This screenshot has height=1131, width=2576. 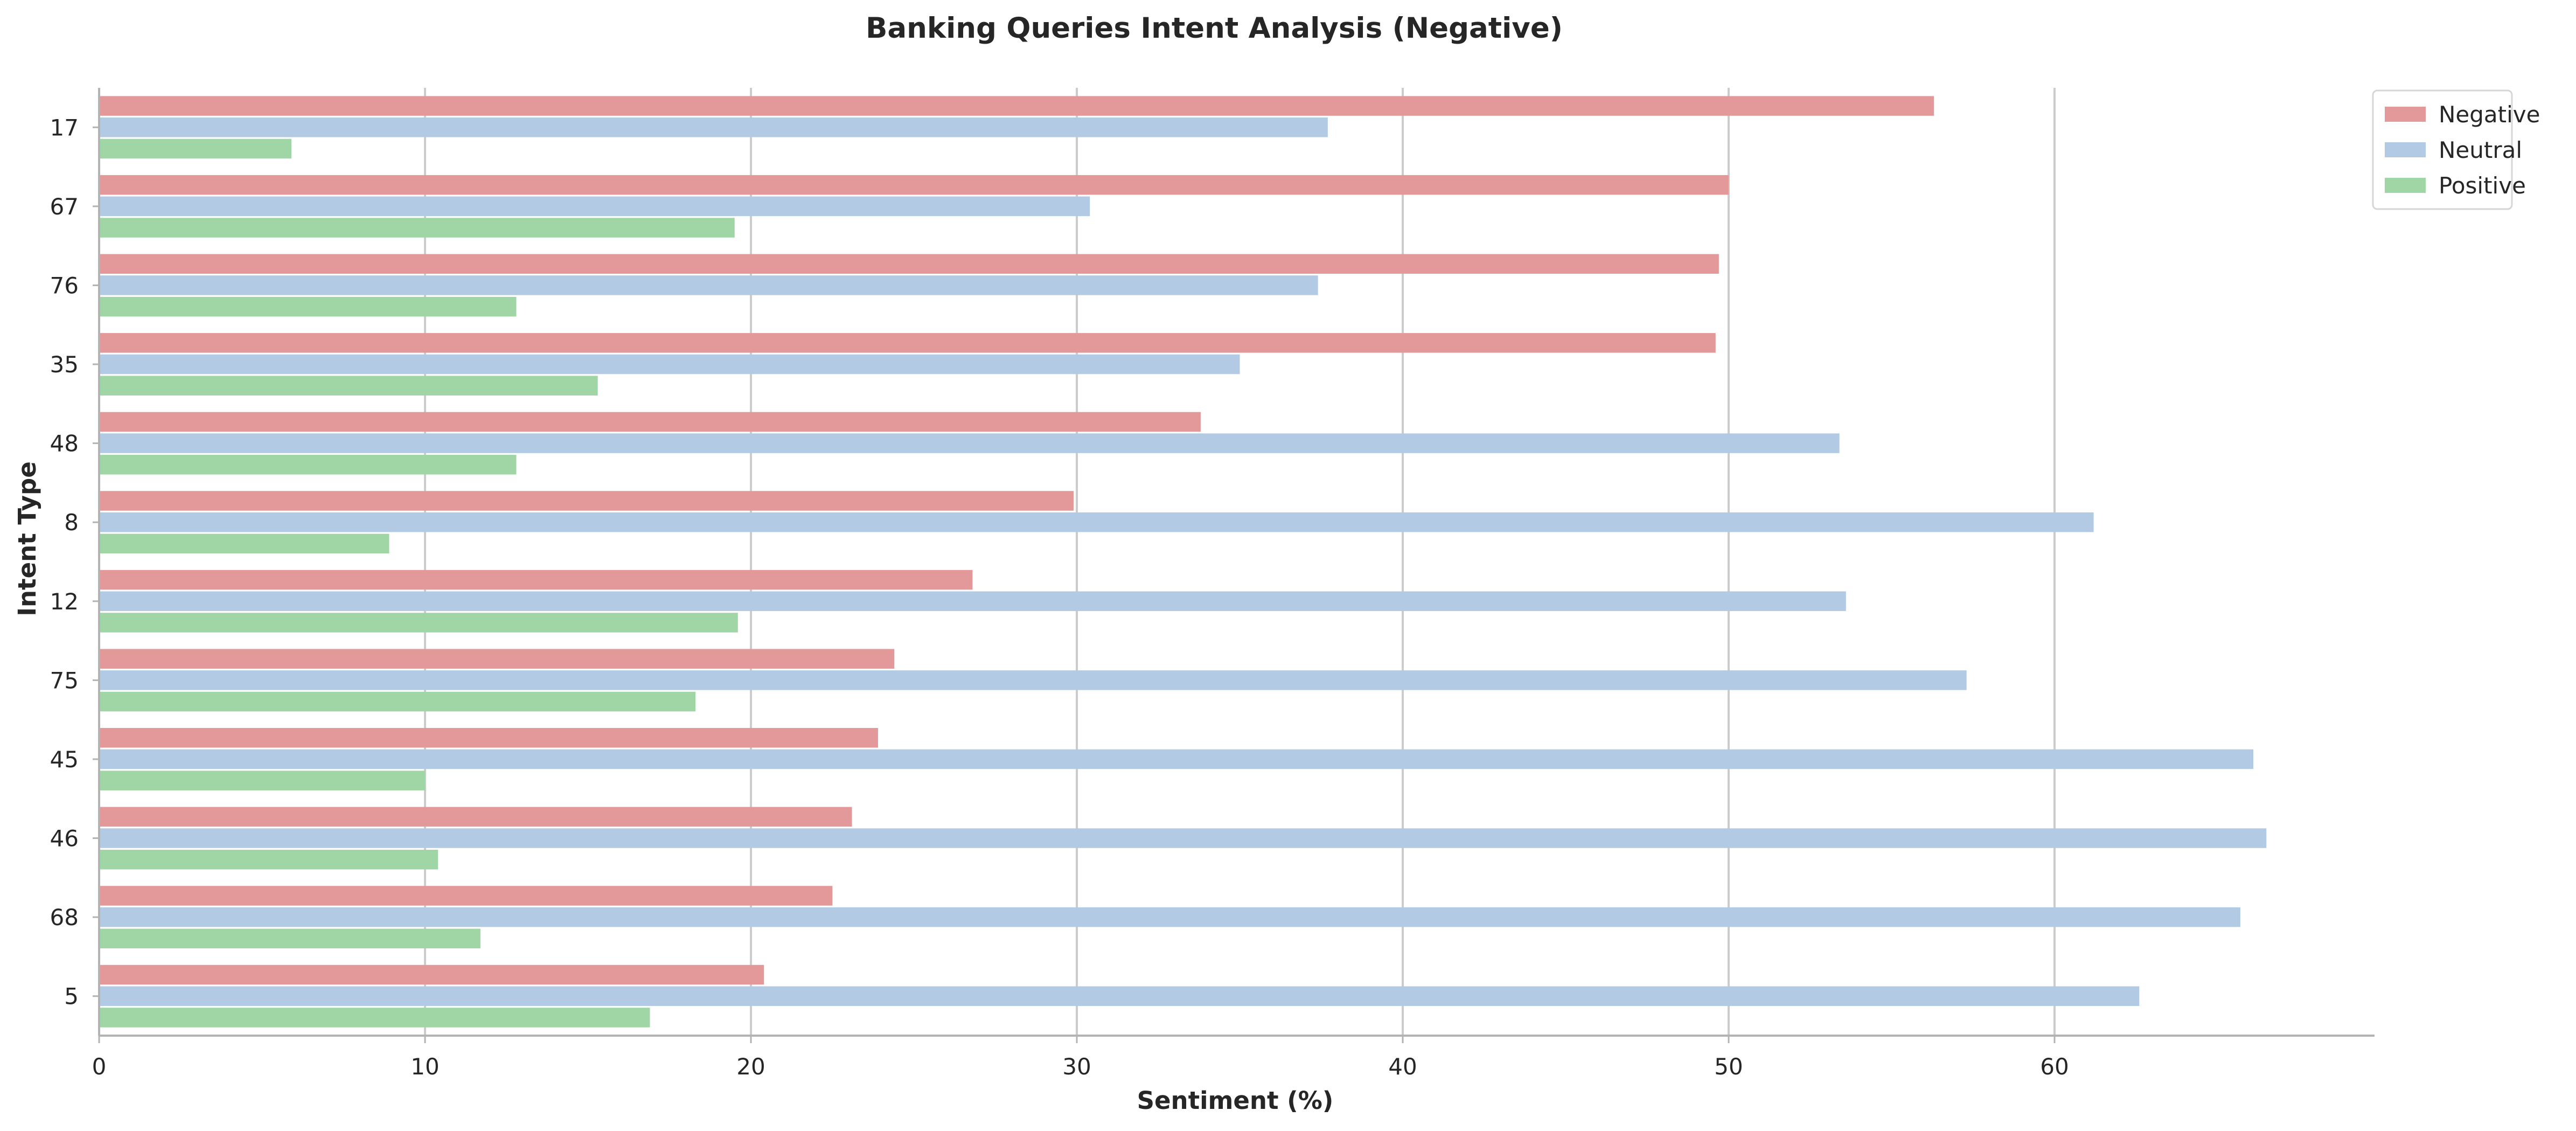 What do you see at coordinates (2406, 185) in the screenshot?
I see `legend-swatch-positive` at bounding box center [2406, 185].